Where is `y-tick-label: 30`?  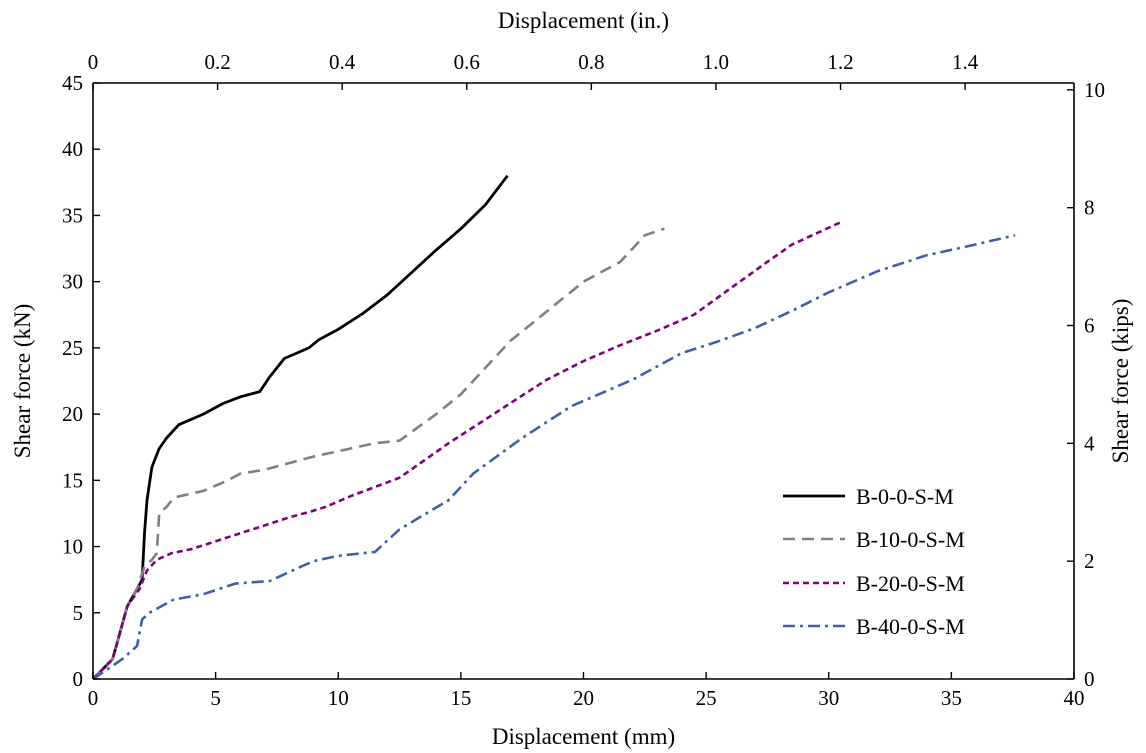 y-tick-label: 30 is located at coordinates (72, 282).